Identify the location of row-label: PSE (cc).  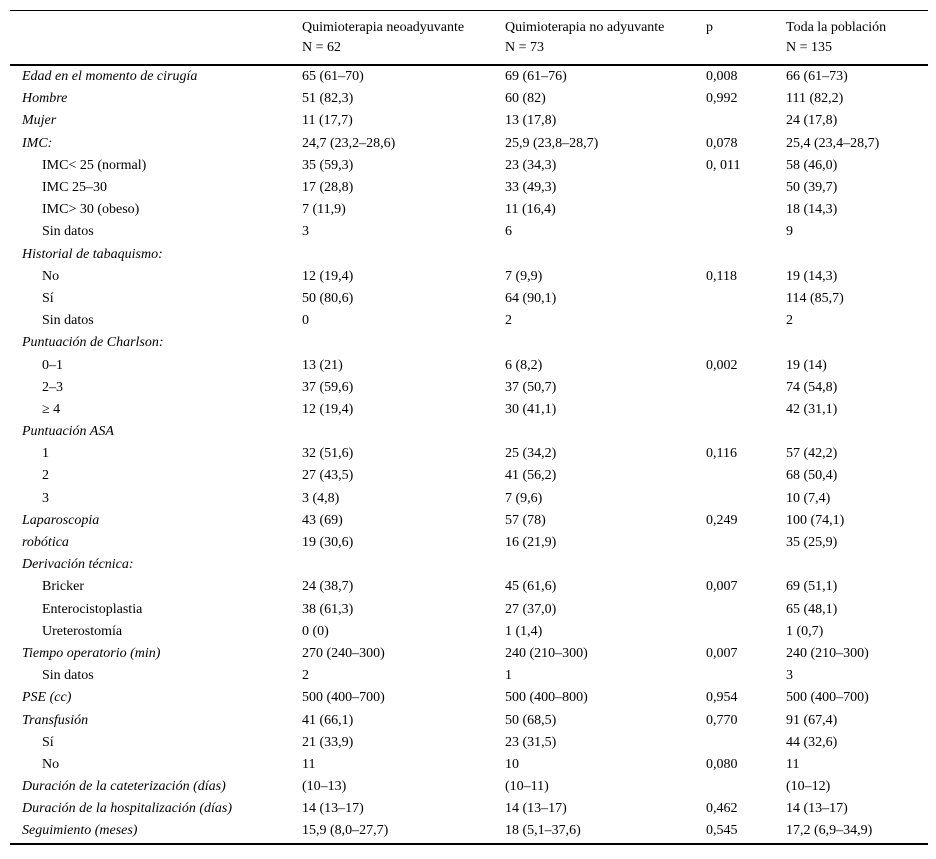
(47, 698).